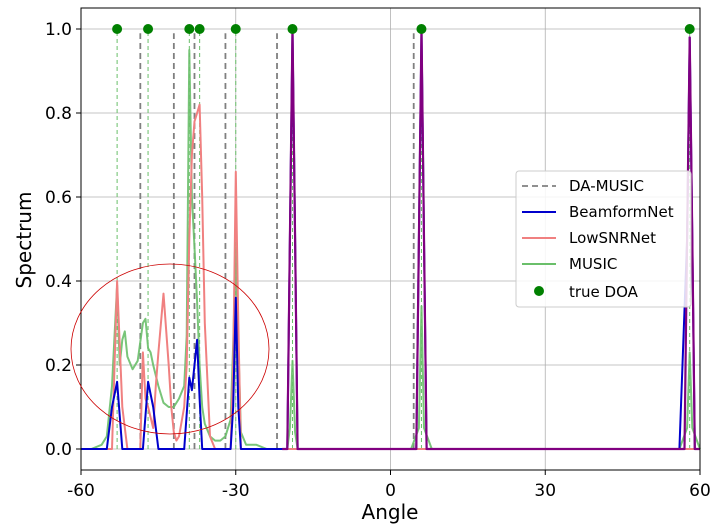  I want to click on true-doa-markers, so click(403, 29).